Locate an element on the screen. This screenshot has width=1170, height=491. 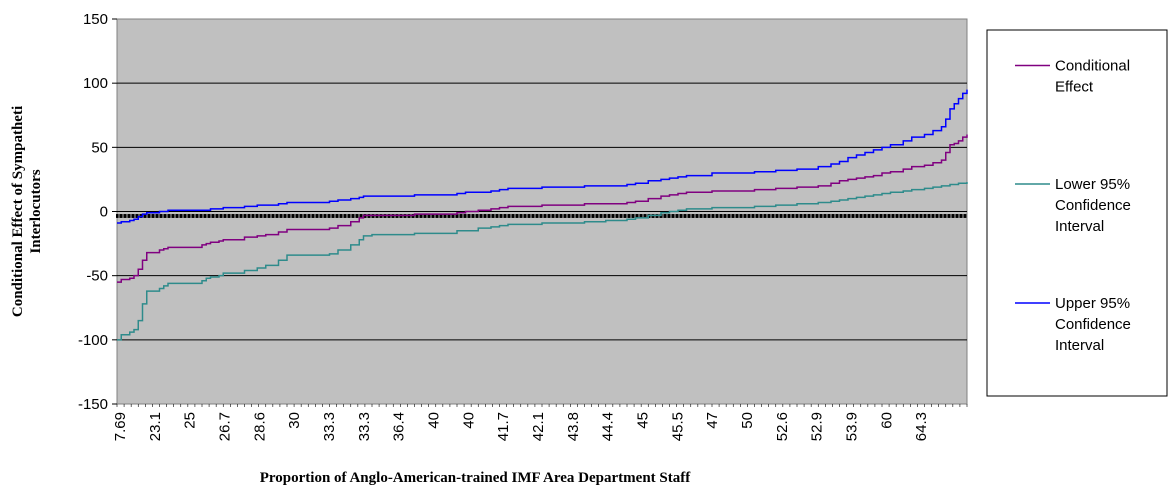
legend-label: Effect is located at coordinates (1074, 87).